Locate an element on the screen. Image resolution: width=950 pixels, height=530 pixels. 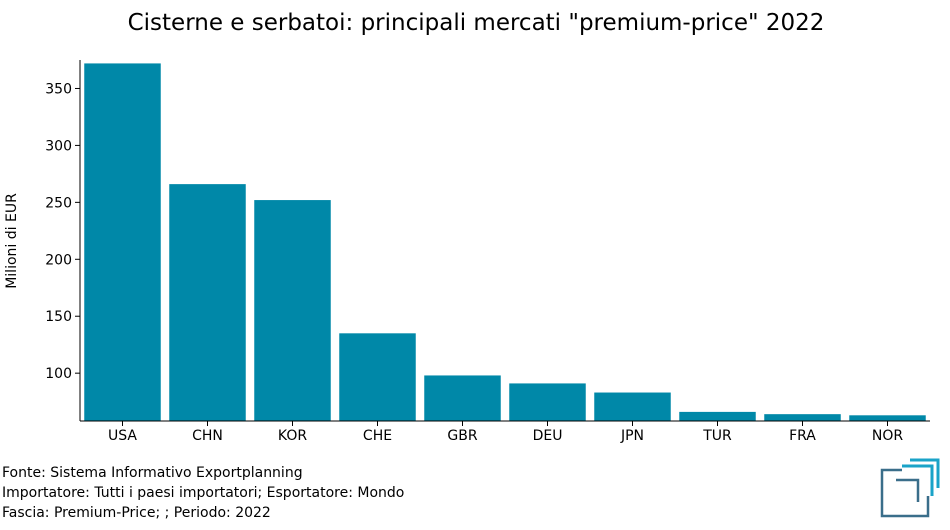
x-tick-label-fra: FRA is located at coordinates (802, 436).